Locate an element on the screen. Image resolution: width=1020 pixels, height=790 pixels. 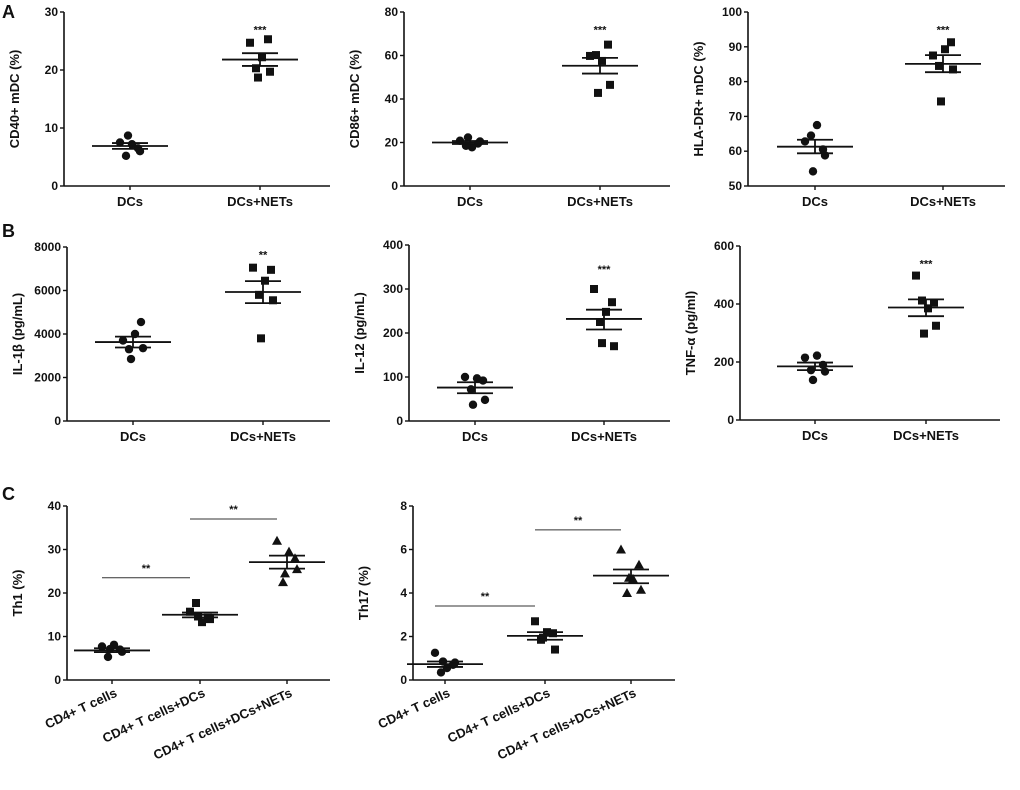
panel-label-c: C is located at coordinates (8, 494).